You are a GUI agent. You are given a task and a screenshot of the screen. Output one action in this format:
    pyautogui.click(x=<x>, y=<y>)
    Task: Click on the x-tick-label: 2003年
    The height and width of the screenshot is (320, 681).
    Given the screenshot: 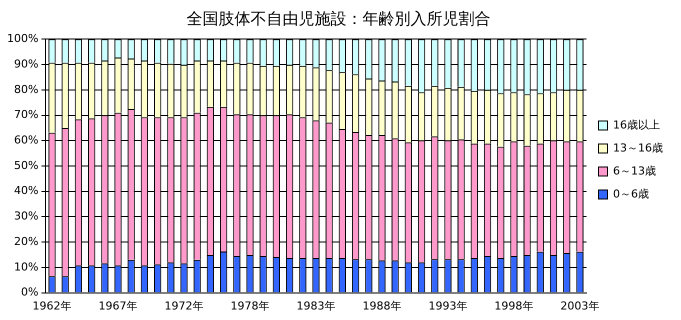 What is the action you would take?
    pyautogui.click(x=580, y=305)
    